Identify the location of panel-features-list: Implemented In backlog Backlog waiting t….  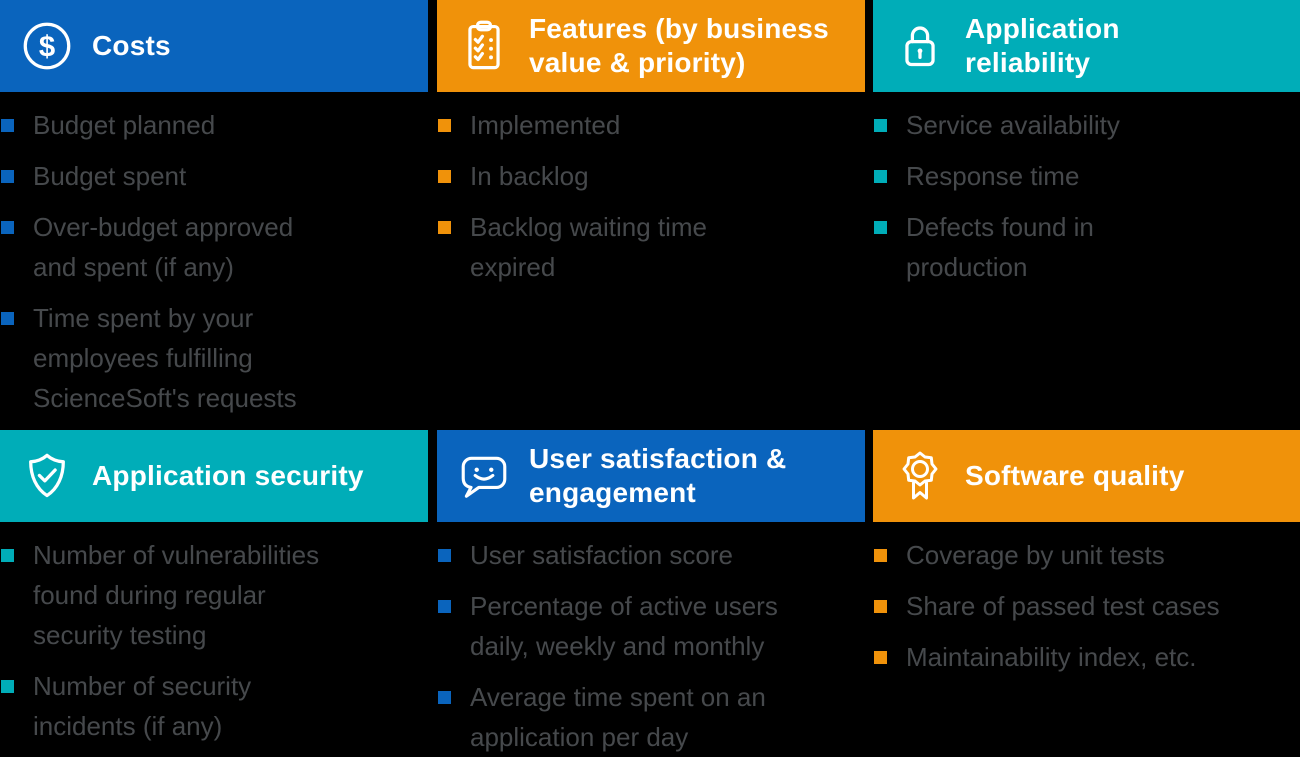
(651, 189).